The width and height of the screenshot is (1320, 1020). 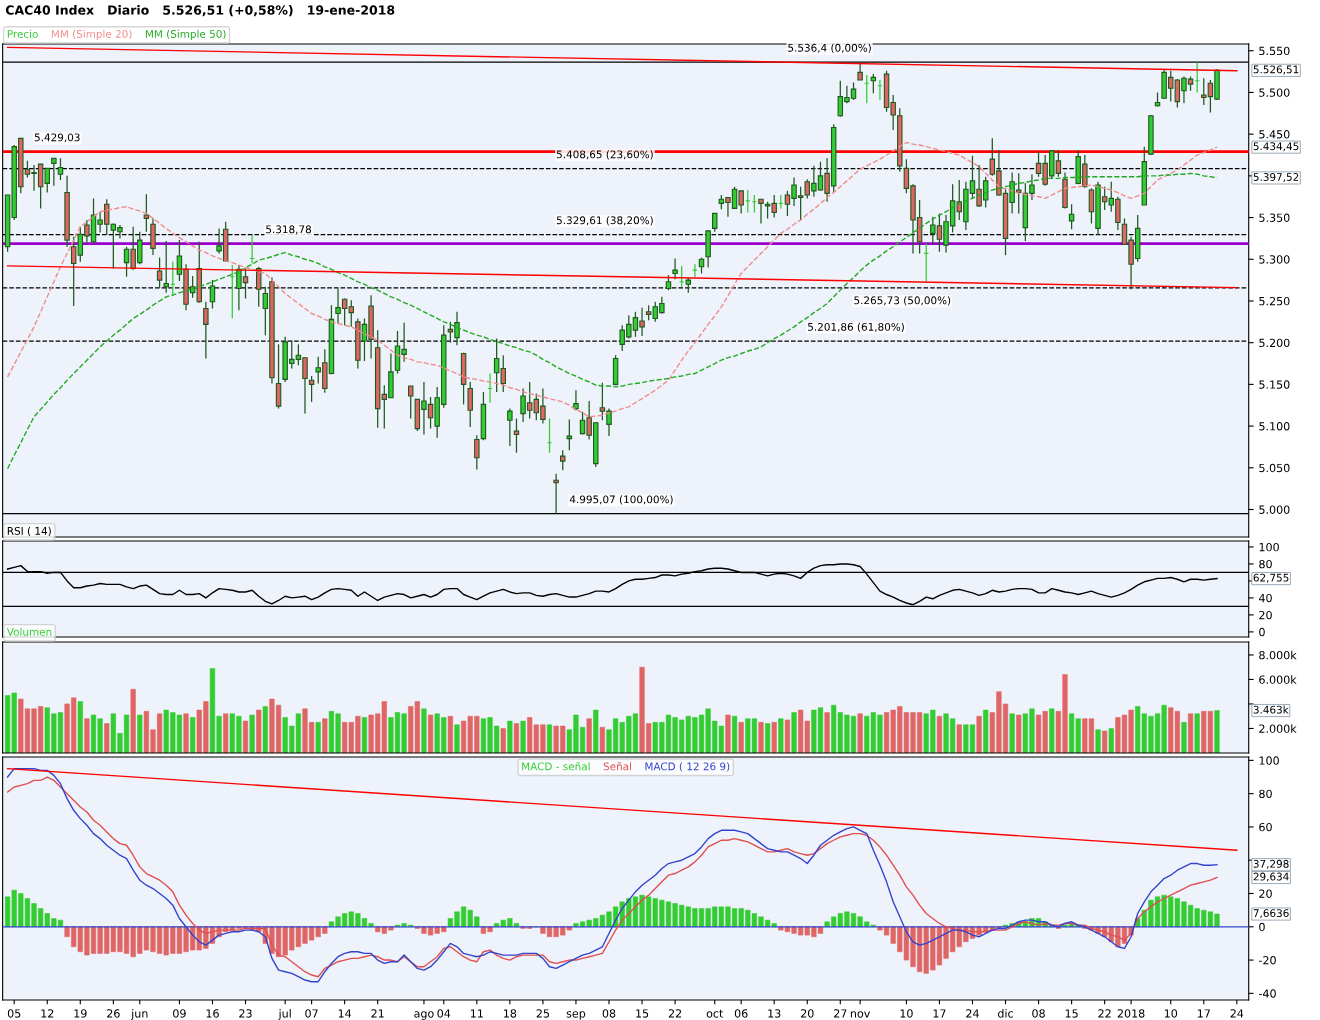 I want to click on x-tick-label: 13, so click(x=774, y=1013).